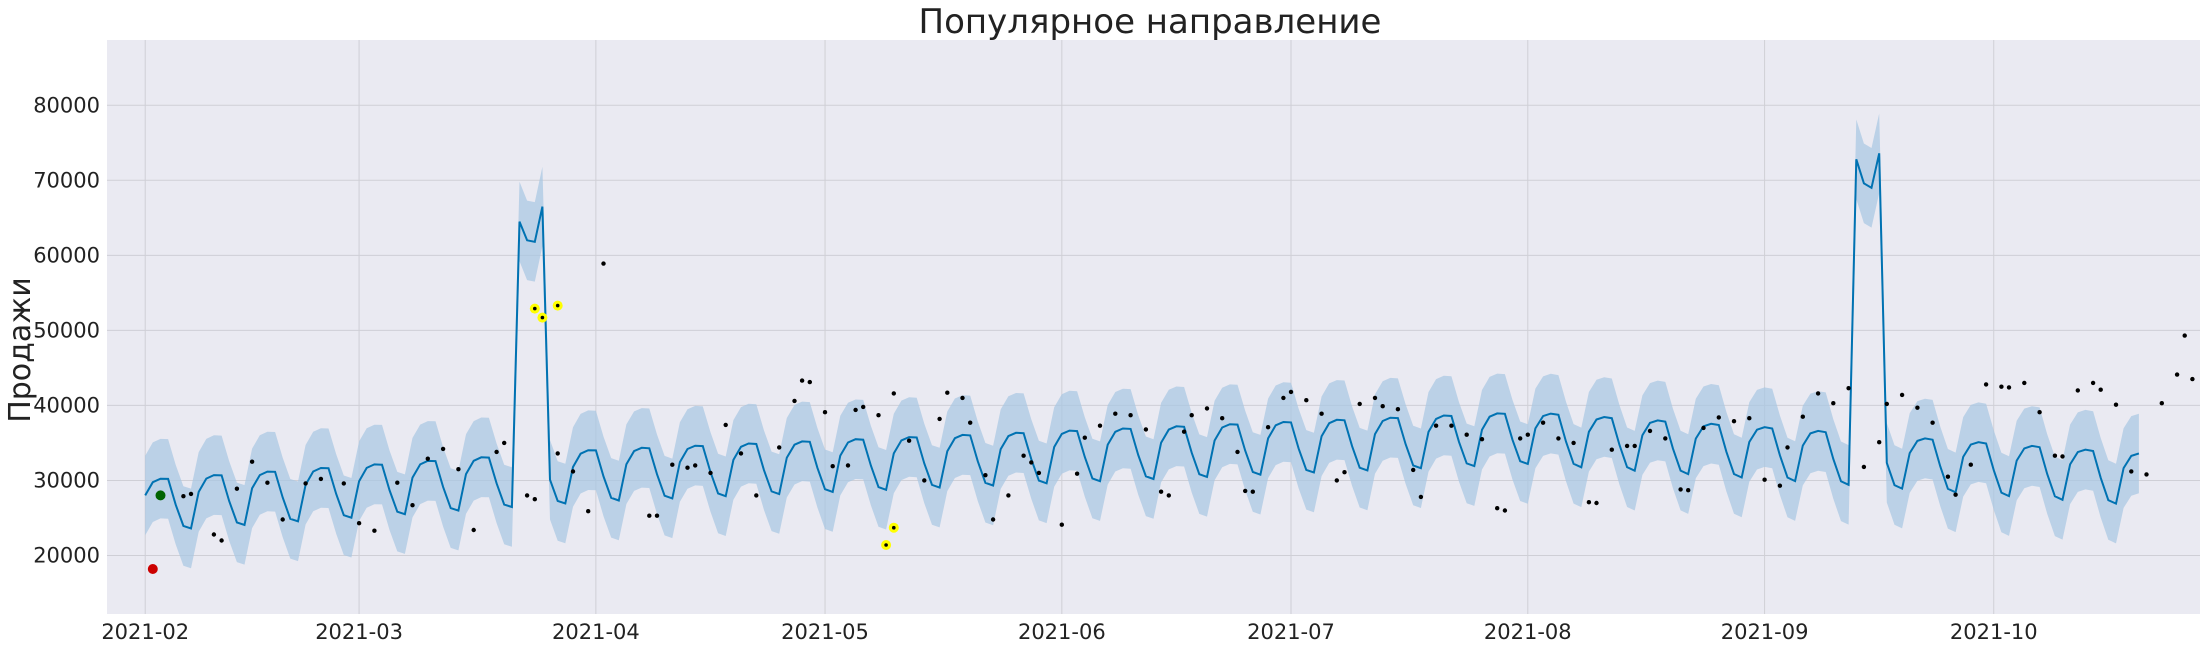  What do you see at coordinates (359, 632) in the screenshot?
I see `x-tick-label: 2021-03` at bounding box center [359, 632].